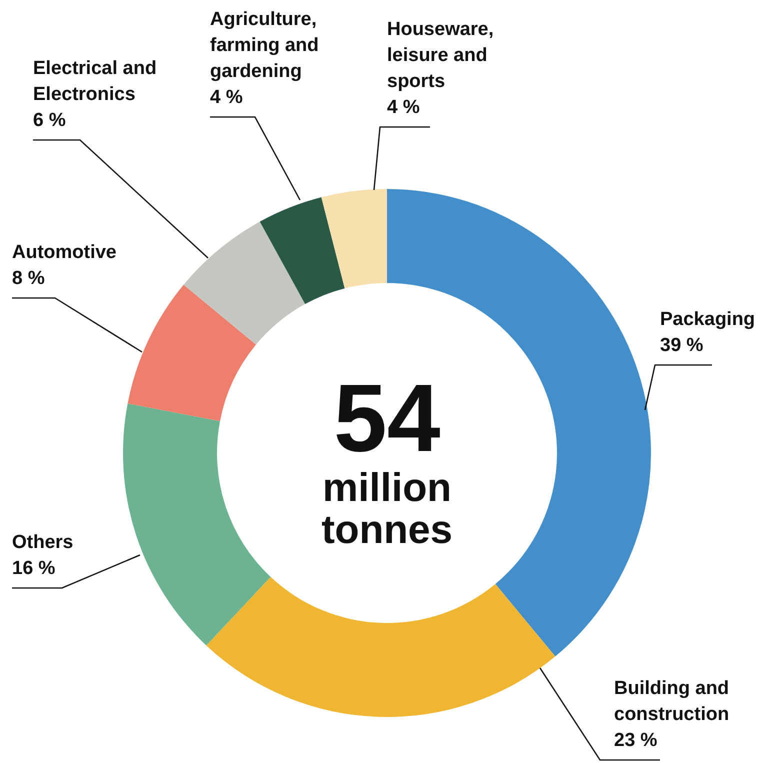 The image size is (774, 763). What do you see at coordinates (440, 55) in the screenshot?
I see `slice-label: Houseware, leisure and sports` at bounding box center [440, 55].